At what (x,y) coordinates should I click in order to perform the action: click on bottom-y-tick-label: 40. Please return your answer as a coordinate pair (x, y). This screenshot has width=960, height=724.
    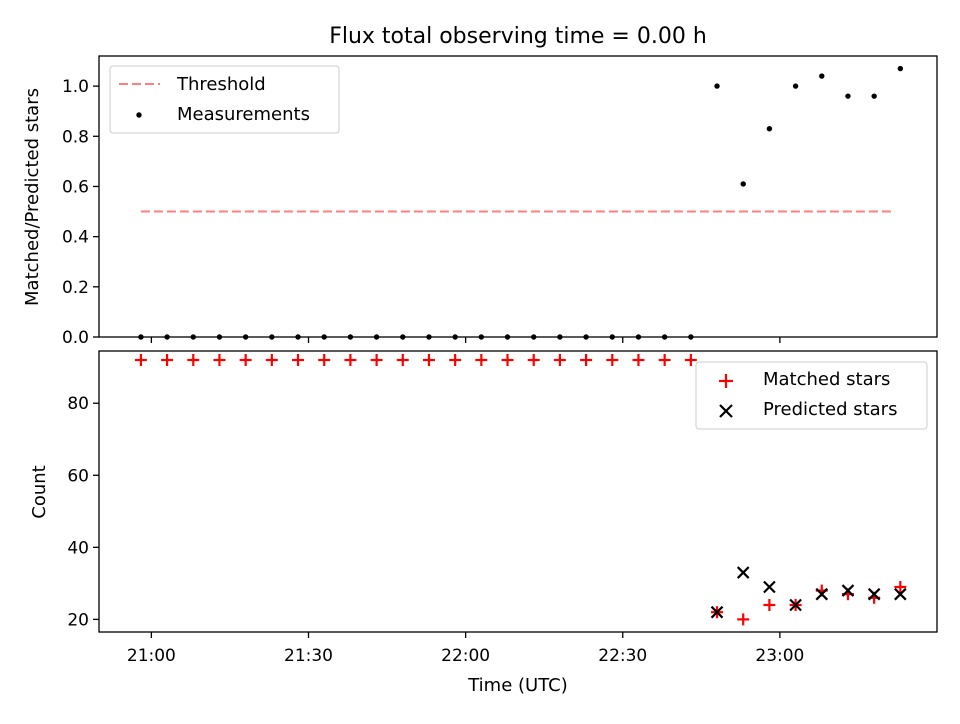
    Looking at the image, I should click on (78, 548).